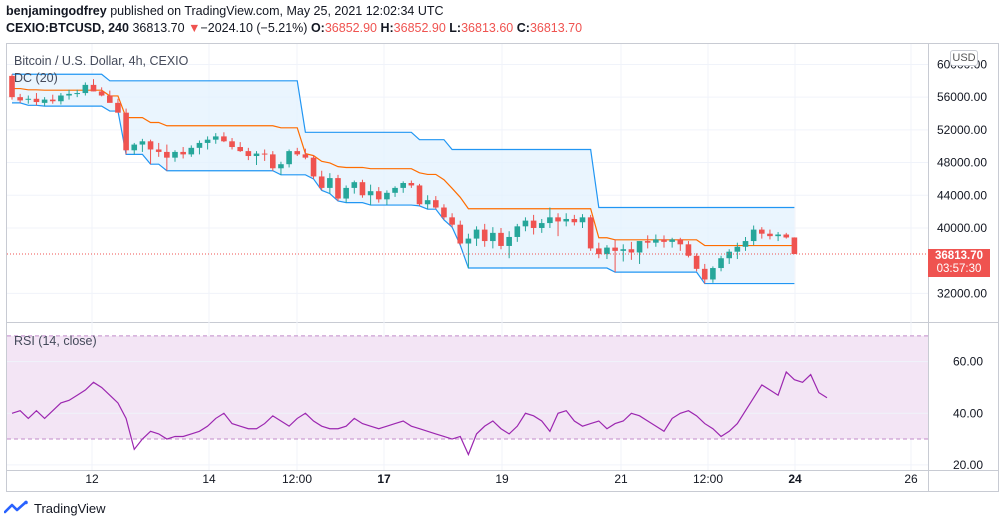 Image resolution: width=1006 pixels, height=528 pixels. What do you see at coordinates (36, 78) in the screenshot?
I see `donchian-legend: DC (20)` at bounding box center [36, 78].